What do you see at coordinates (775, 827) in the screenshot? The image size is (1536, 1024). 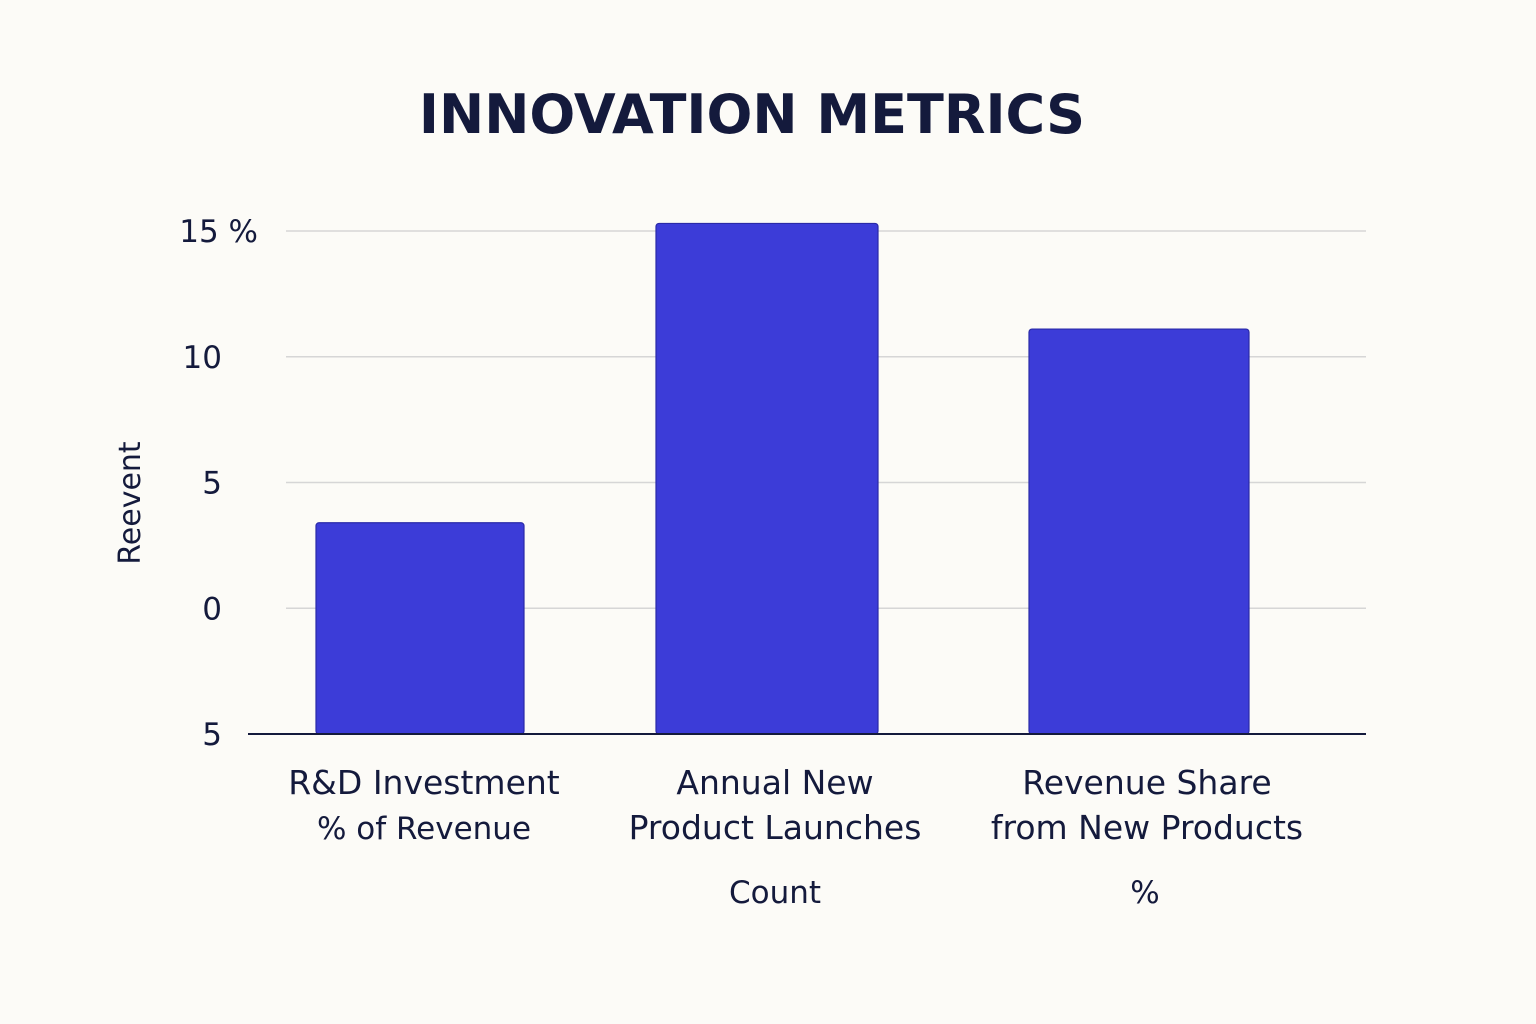 I see `category-label: Product Launches` at bounding box center [775, 827].